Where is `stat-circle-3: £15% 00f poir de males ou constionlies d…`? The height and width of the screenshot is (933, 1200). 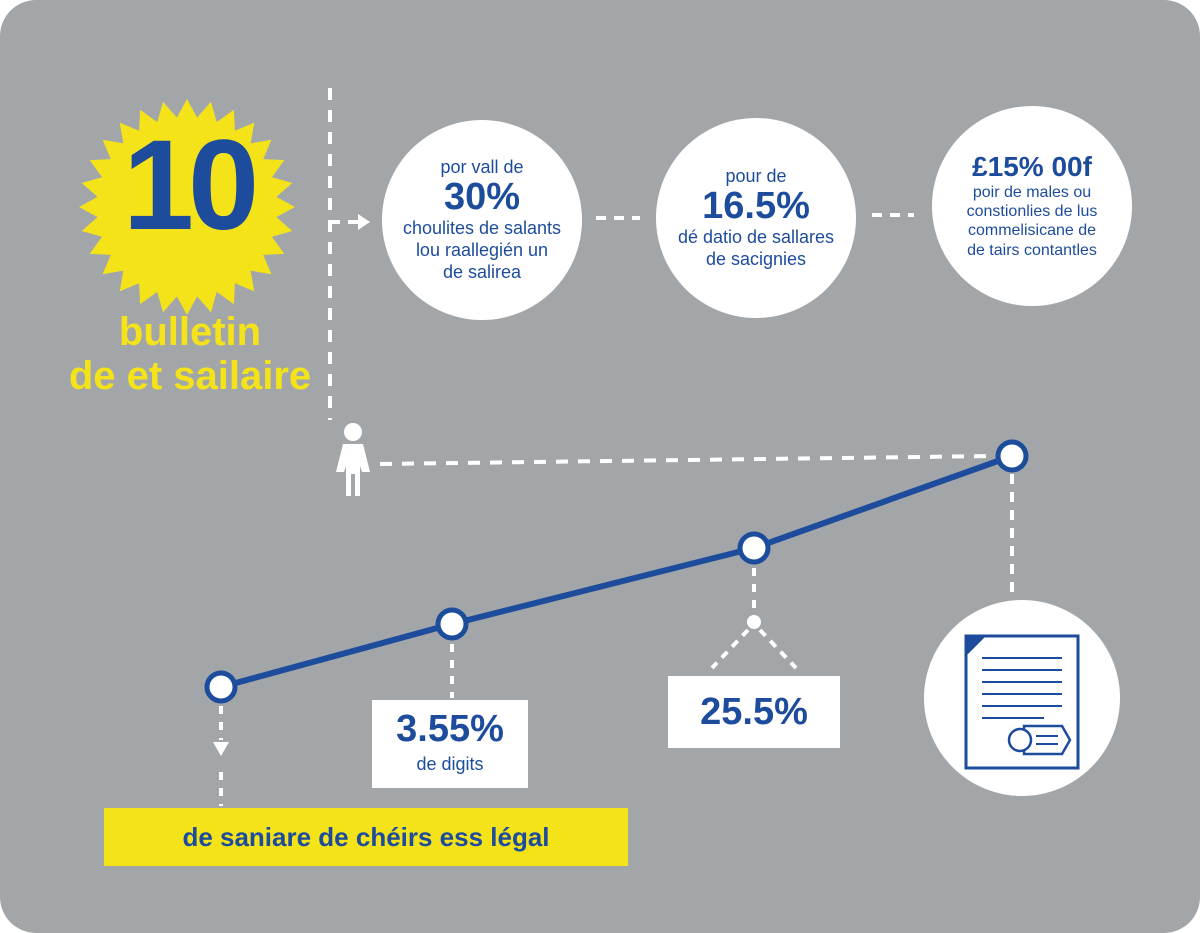 stat-circle-3: £15% 00f poir de males ou constionlies d… is located at coordinates (1032, 206).